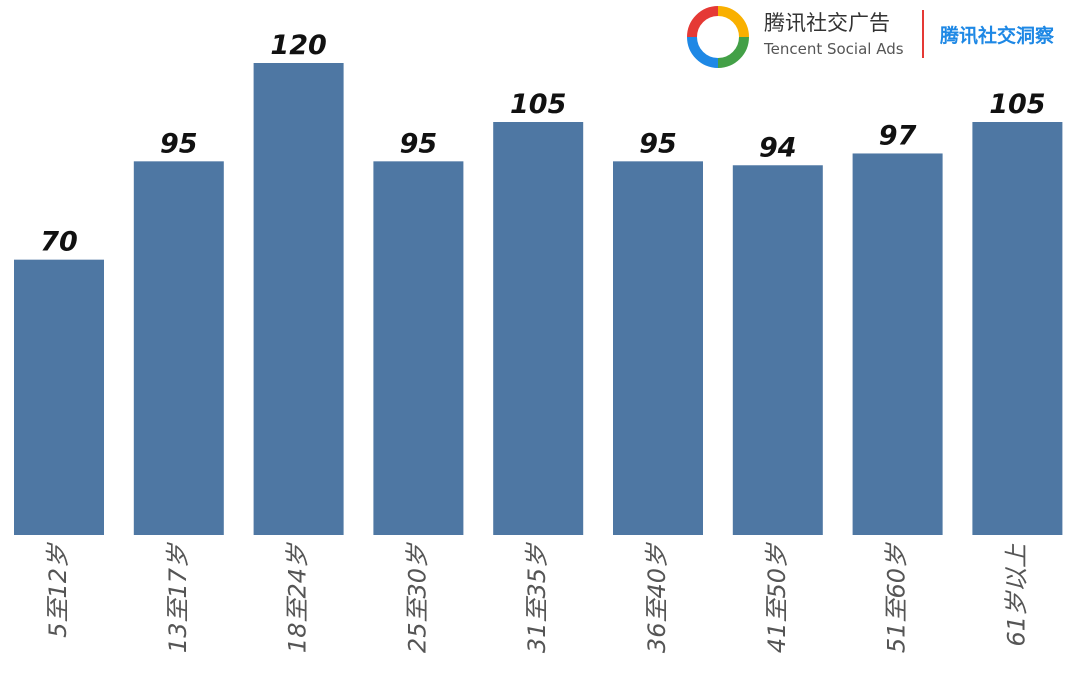 The image size is (1080, 673). I want to click on x-tick-label: 13至17岁, so click(178, 597).